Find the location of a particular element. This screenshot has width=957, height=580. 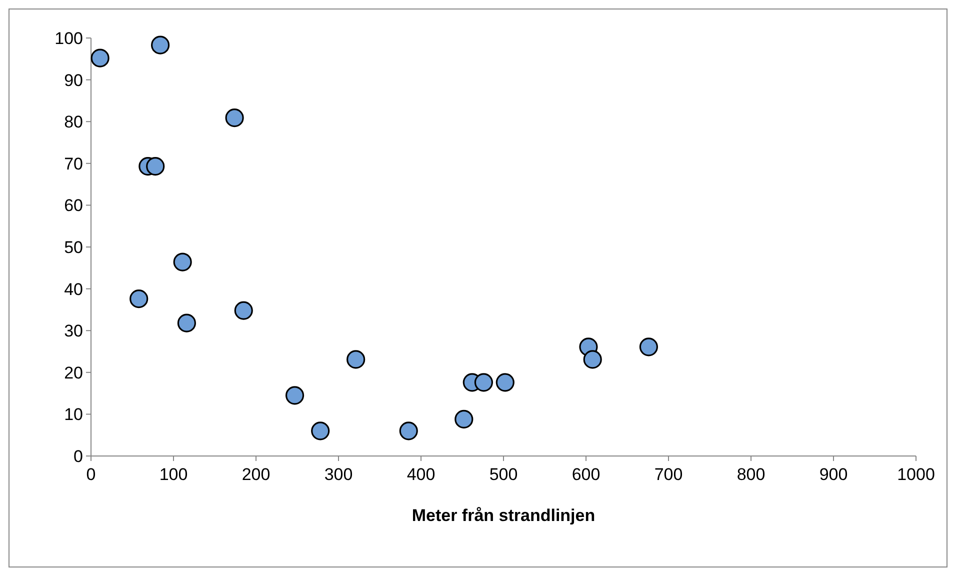

y-tick-label: 50 is located at coordinates (73, 247).